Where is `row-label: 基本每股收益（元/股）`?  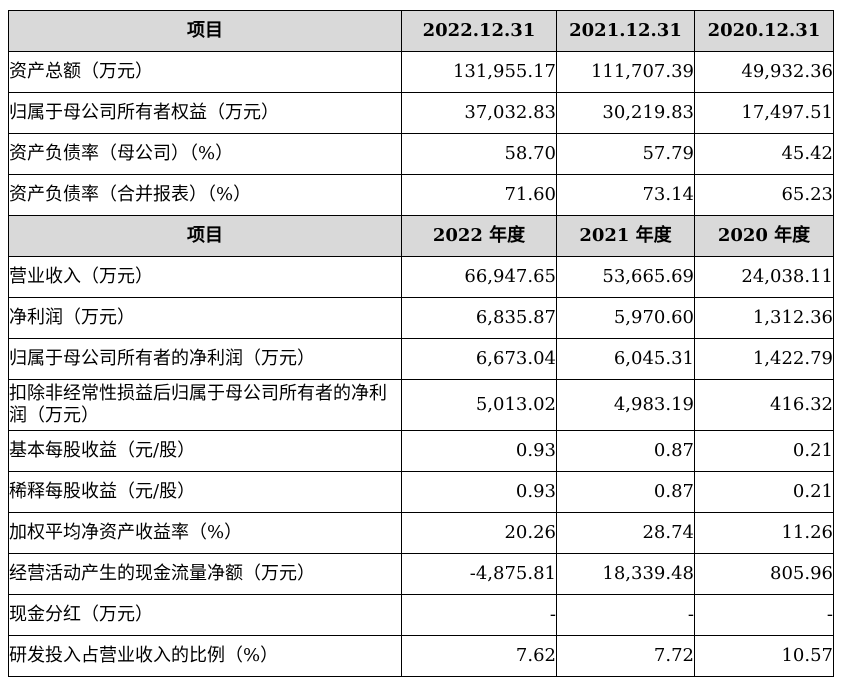 row-label: 基本每股收益（元/股） is located at coordinates (205, 451).